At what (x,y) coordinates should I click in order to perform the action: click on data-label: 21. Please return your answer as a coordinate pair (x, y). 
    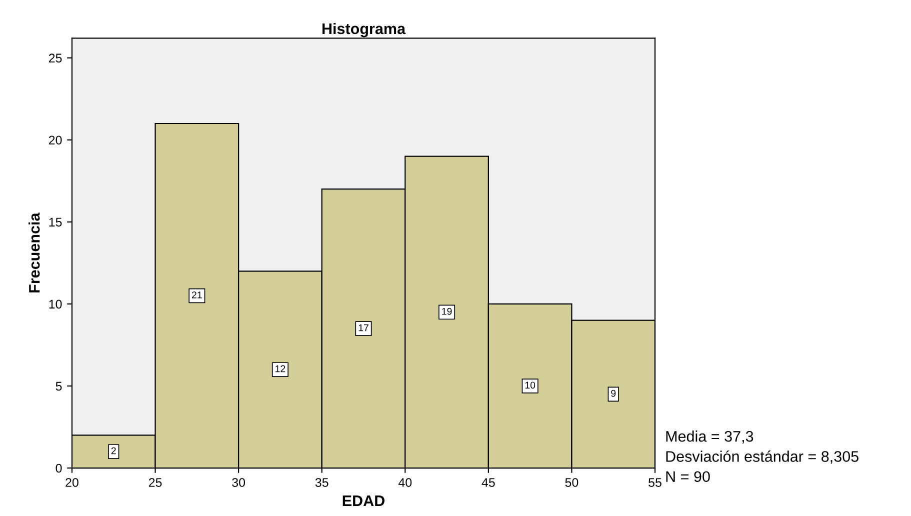
    Looking at the image, I should click on (197, 294).